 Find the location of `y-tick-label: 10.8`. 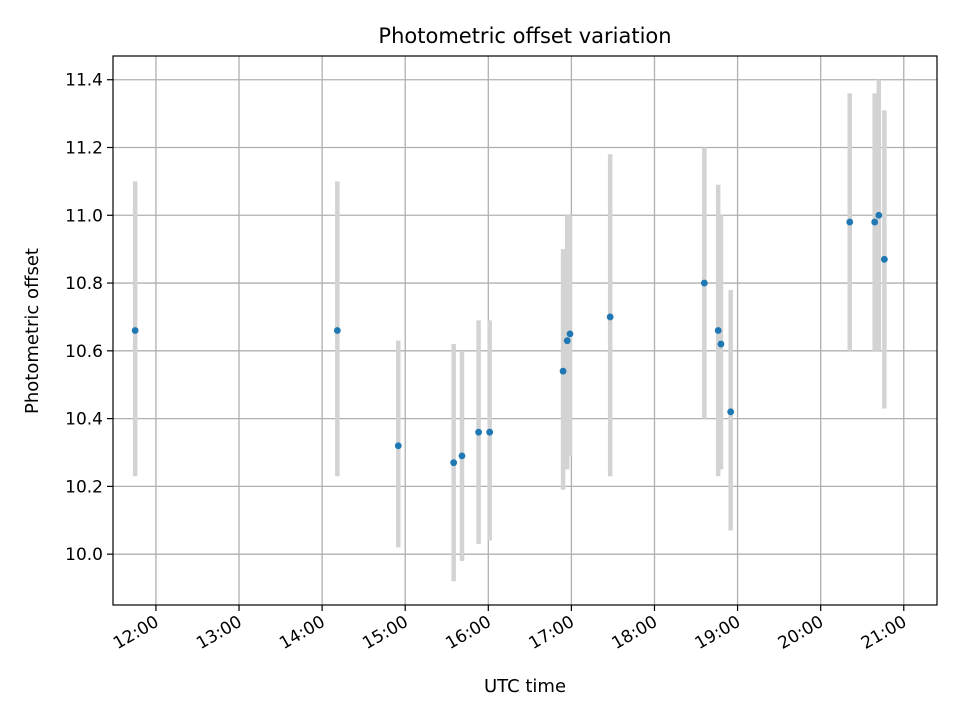

y-tick-label: 10.8 is located at coordinates (84, 284).